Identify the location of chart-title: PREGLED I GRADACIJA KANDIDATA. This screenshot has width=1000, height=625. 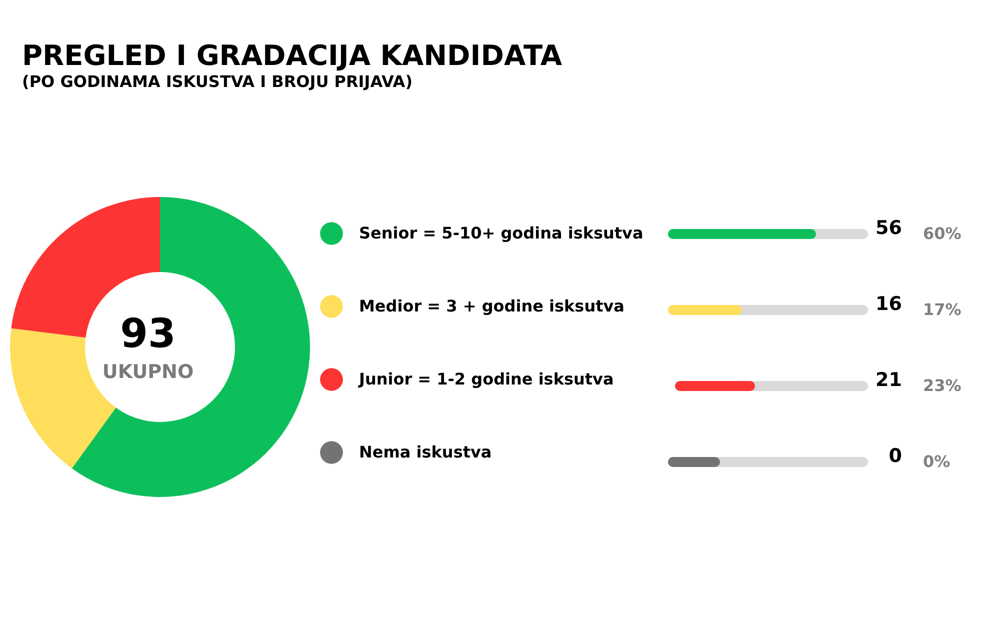
(292, 55).